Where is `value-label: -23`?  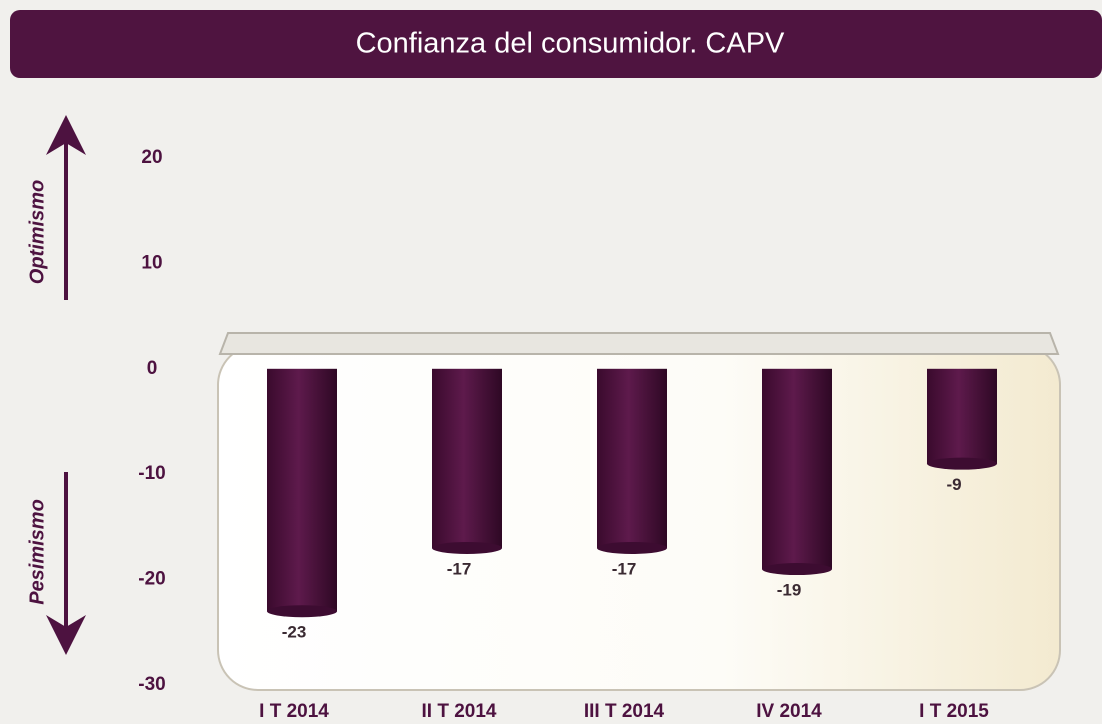
value-label: -23 is located at coordinates (294, 632).